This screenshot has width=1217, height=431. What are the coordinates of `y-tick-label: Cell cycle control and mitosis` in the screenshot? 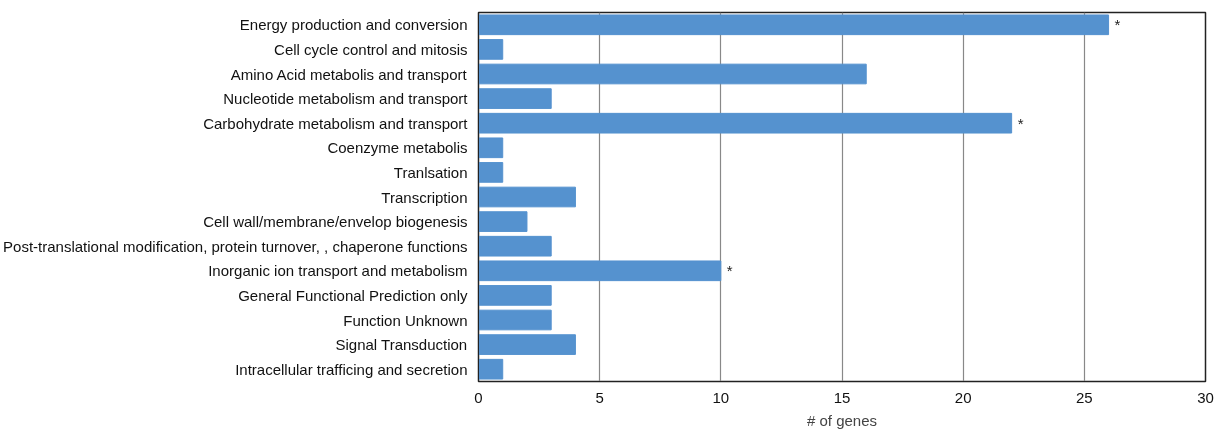 It's located at (371, 49).